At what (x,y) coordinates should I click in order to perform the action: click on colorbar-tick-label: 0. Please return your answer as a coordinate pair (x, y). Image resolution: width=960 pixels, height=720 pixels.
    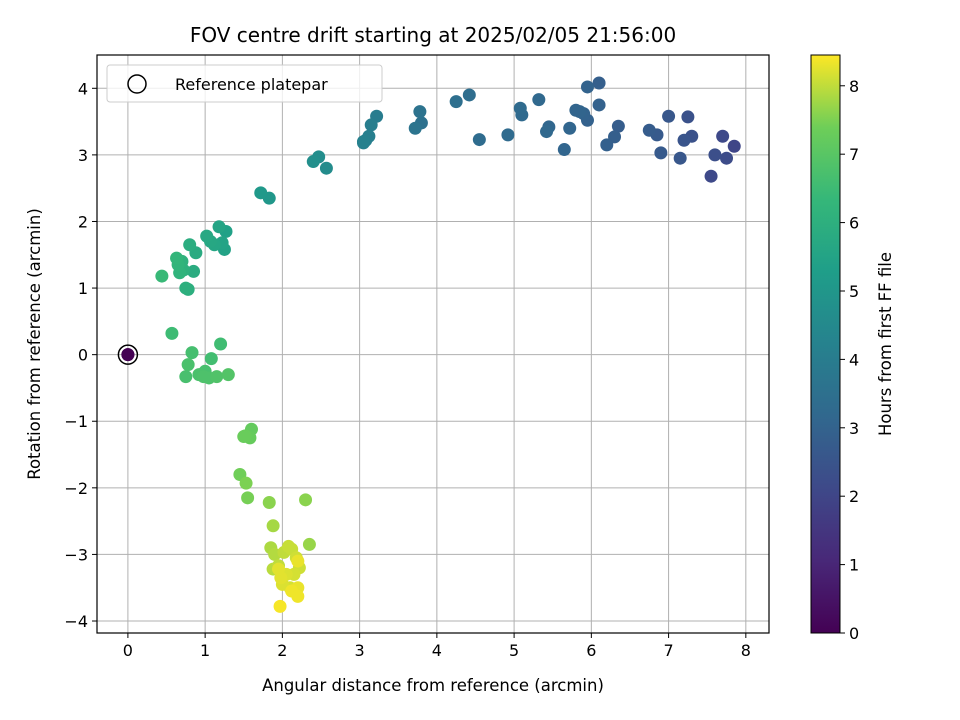
    Looking at the image, I should click on (854, 633).